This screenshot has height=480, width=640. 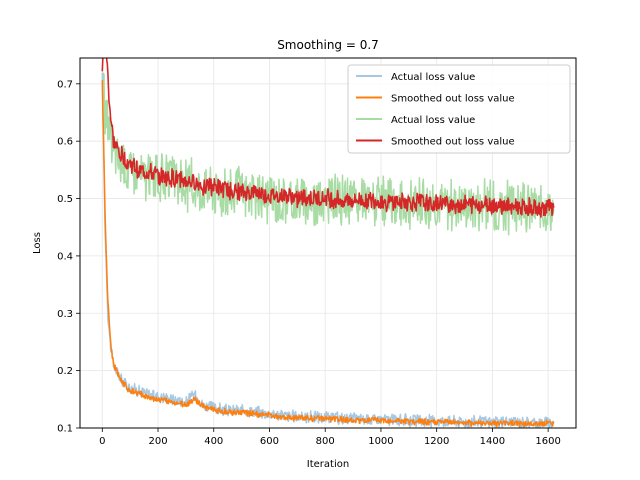 What do you see at coordinates (328, 45) in the screenshot?
I see `chart-title: Smoothing = 0.7` at bounding box center [328, 45].